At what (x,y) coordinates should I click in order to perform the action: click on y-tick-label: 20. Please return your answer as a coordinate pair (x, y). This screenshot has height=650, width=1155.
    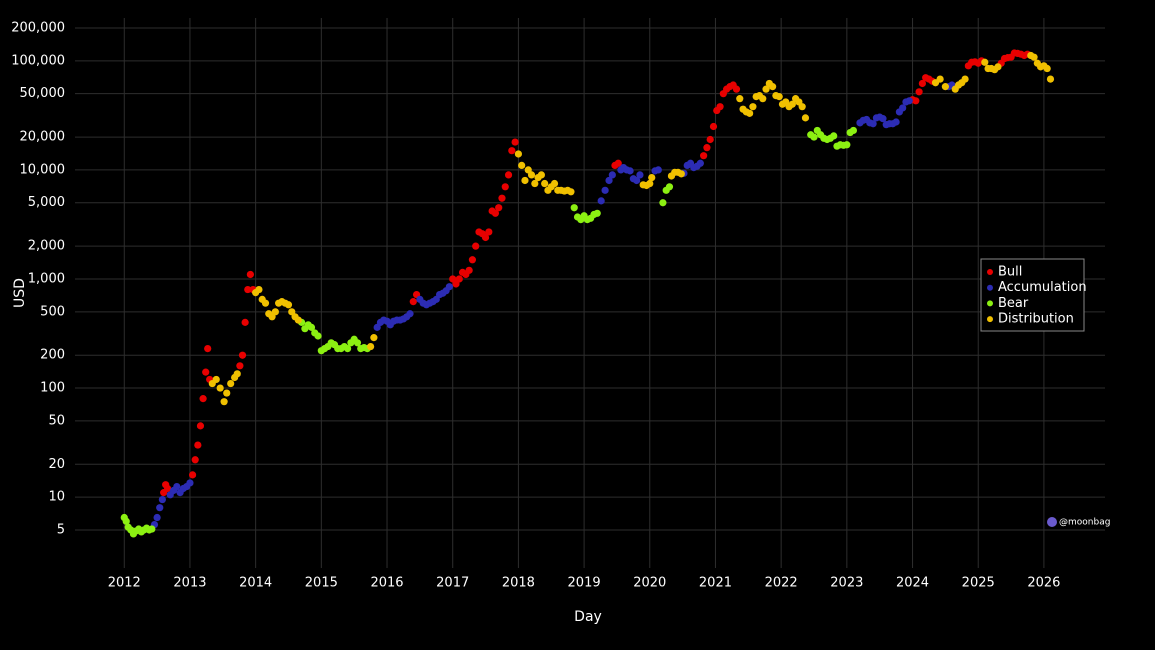
    Looking at the image, I should click on (56, 464).